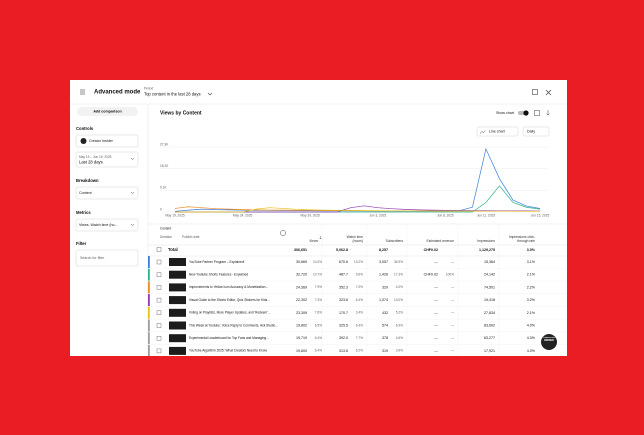 The width and height of the screenshot is (644, 435). Describe the element at coordinates (107, 141) in the screenshot. I see `channel-select` at that location.